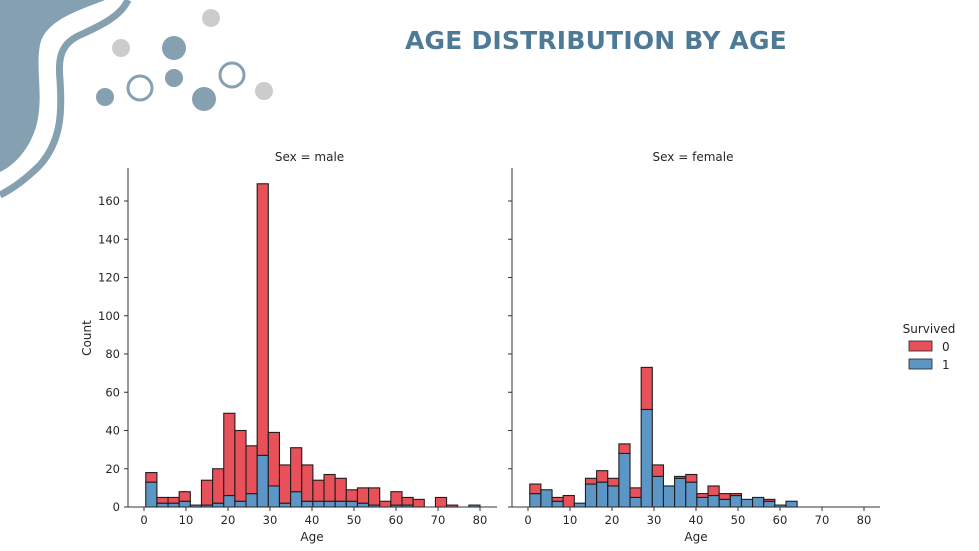 This screenshot has height=551, width=979. I want to click on legend-title: Survived, so click(929, 329).